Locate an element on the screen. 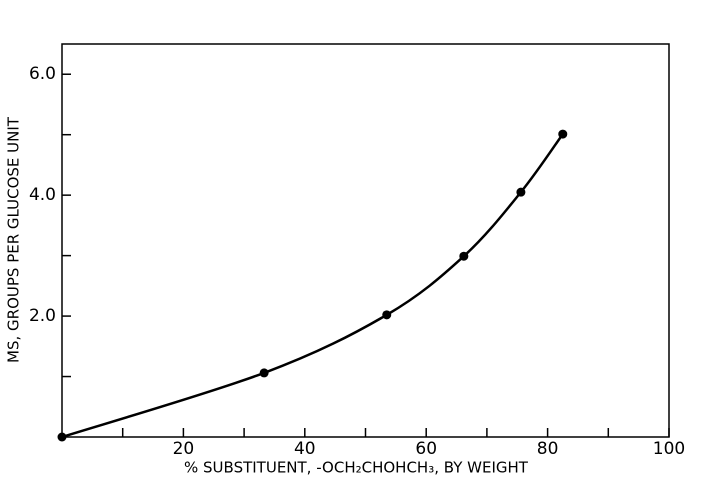 This screenshot has width=708, height=501. y-tick-label: 4.0 is located at coordinates (42, 195).